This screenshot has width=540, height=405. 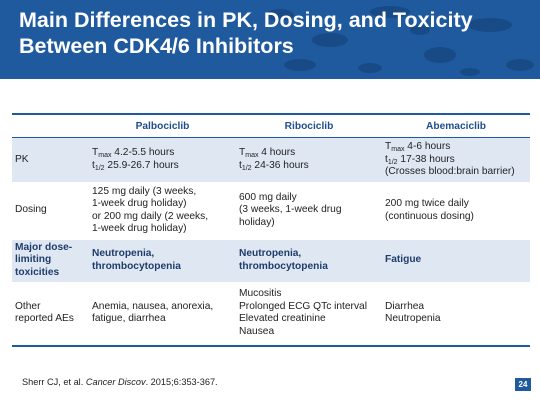 I want to click on cell-major-toxicities-abemaciclib: Fatigue, so click(x=456, y=260).